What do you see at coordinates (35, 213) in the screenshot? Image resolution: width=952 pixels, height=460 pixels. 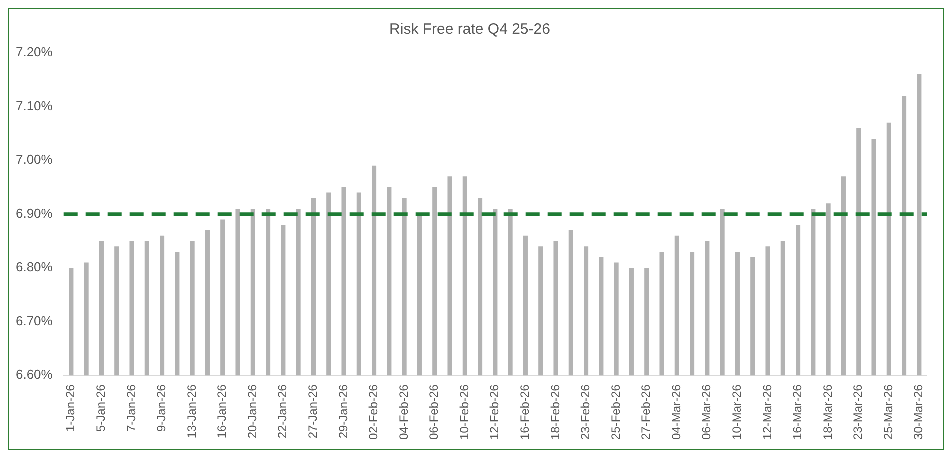 I see `y-tick-label: 6.90%` at bounding box center [35, 213].